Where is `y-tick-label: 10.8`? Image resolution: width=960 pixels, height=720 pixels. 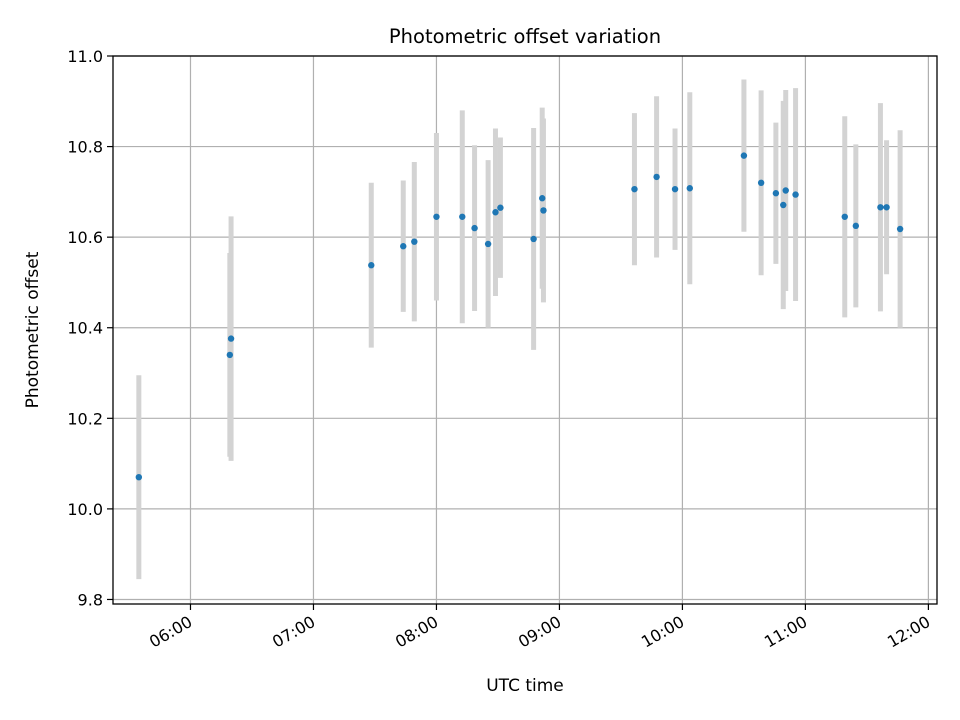 y-tick-label: 10.8 is located at coordinates (85, 147).